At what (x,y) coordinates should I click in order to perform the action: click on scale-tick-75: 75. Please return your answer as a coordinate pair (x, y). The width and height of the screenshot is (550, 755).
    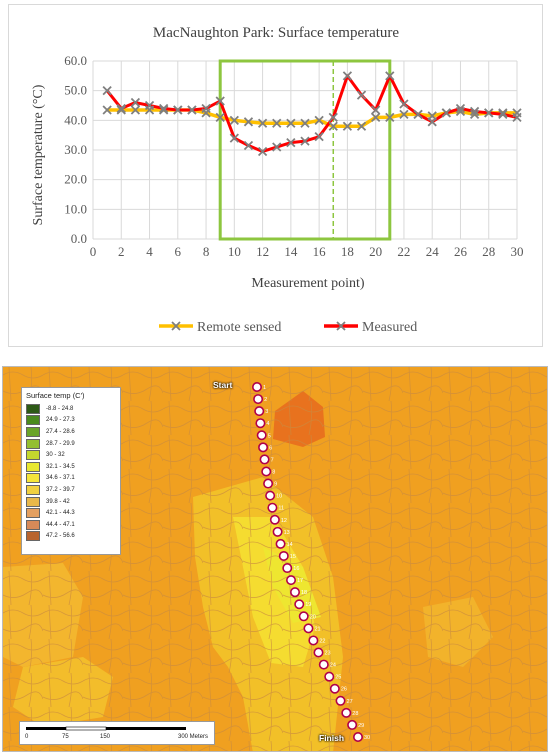
    Looking at the image, I should click on (65, 737).